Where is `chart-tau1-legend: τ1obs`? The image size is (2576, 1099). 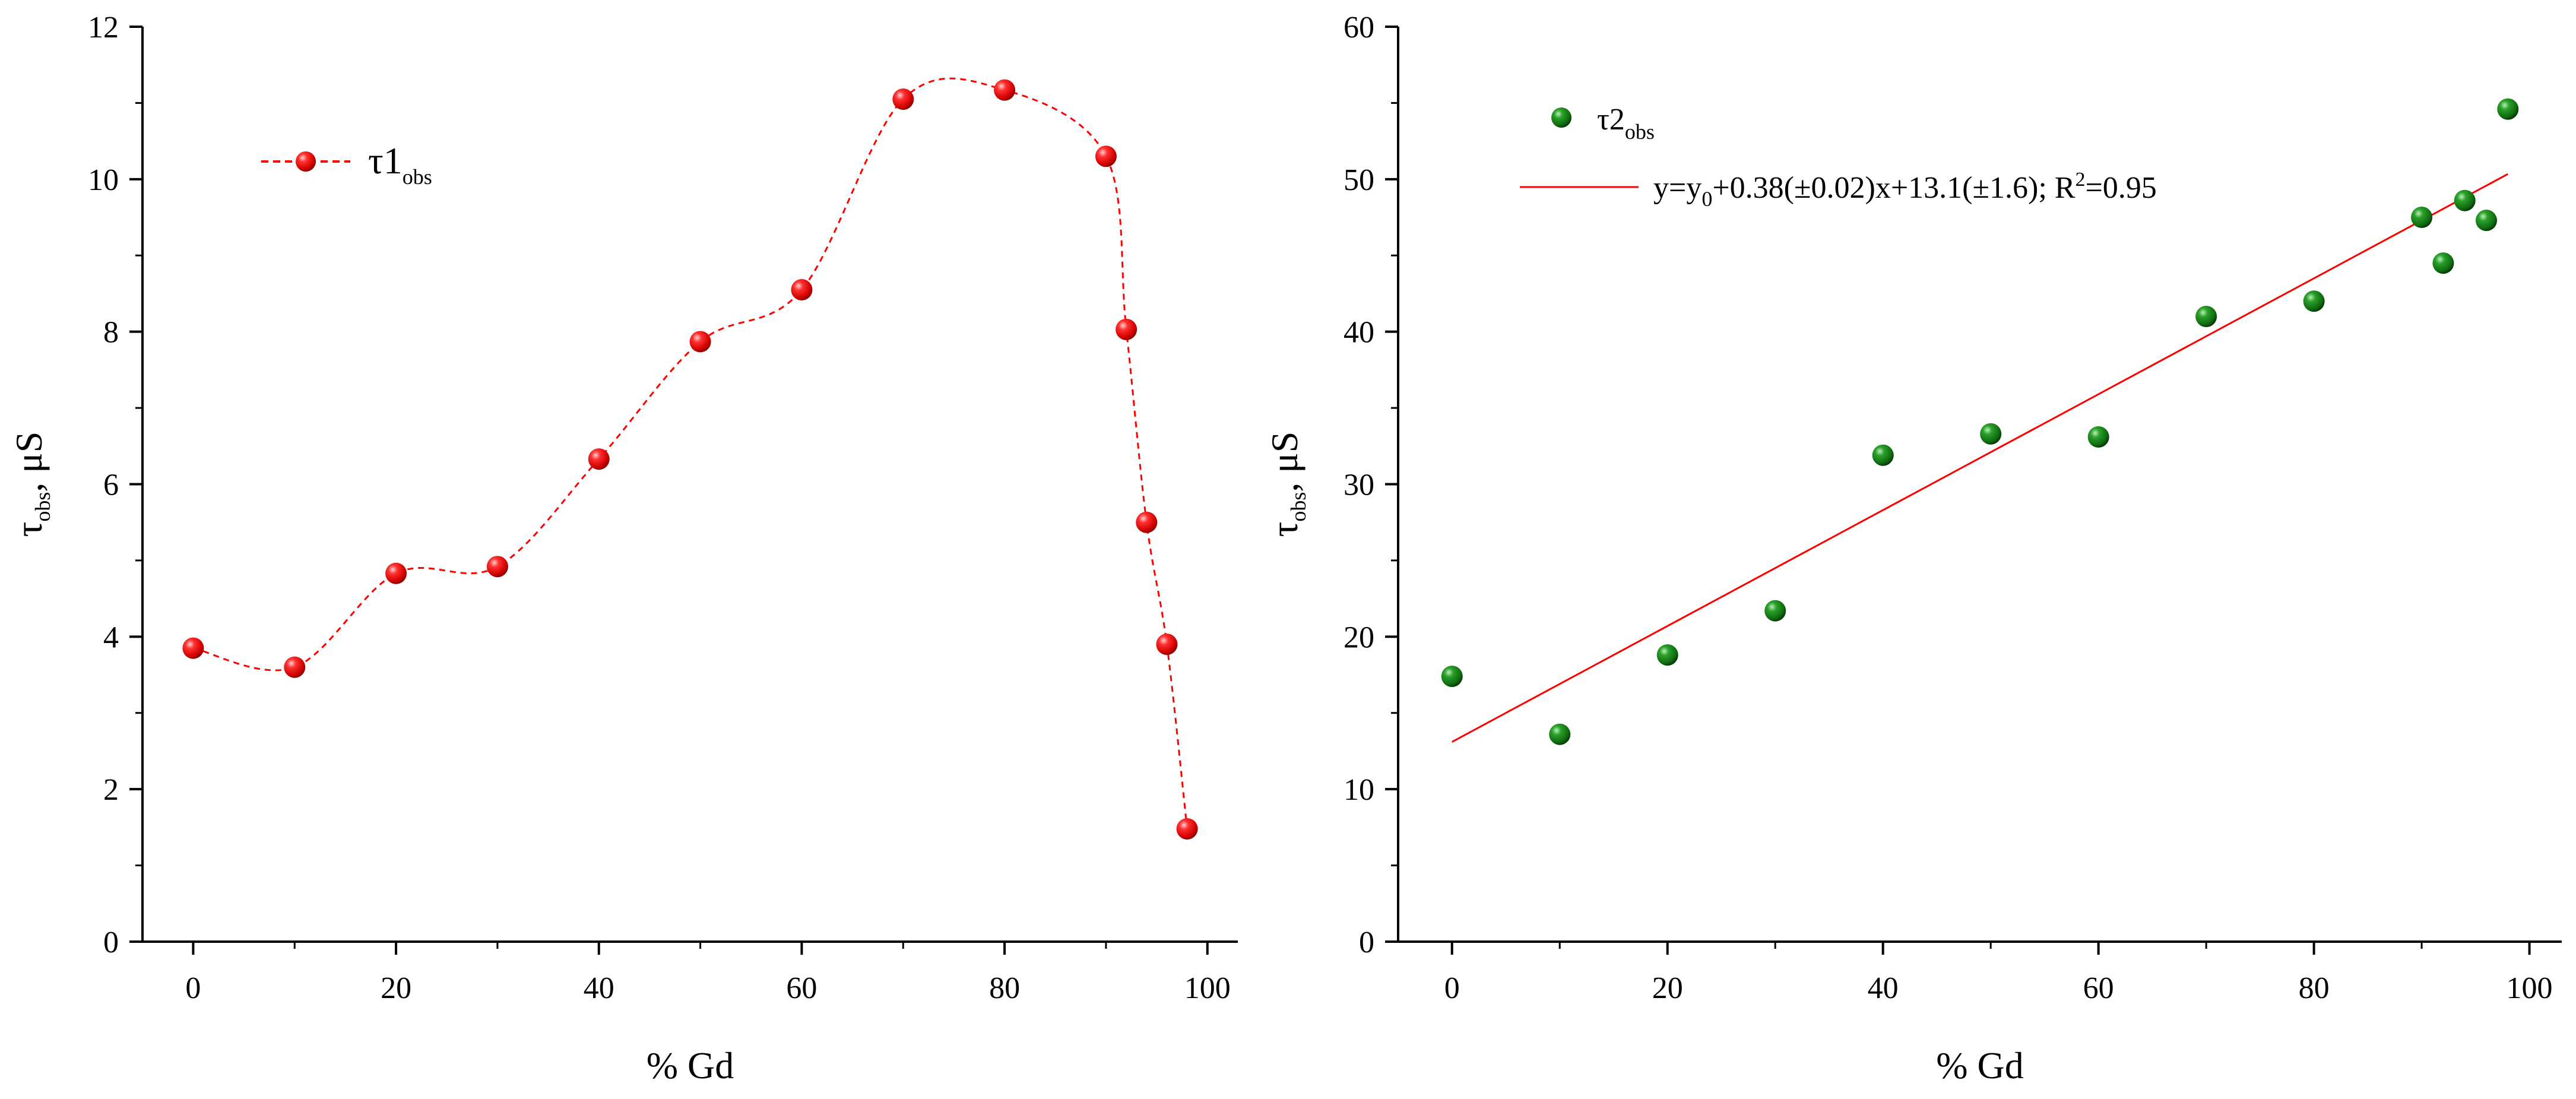 chart-tau1-legend: τ1obs is located at coordinates (346, 165).